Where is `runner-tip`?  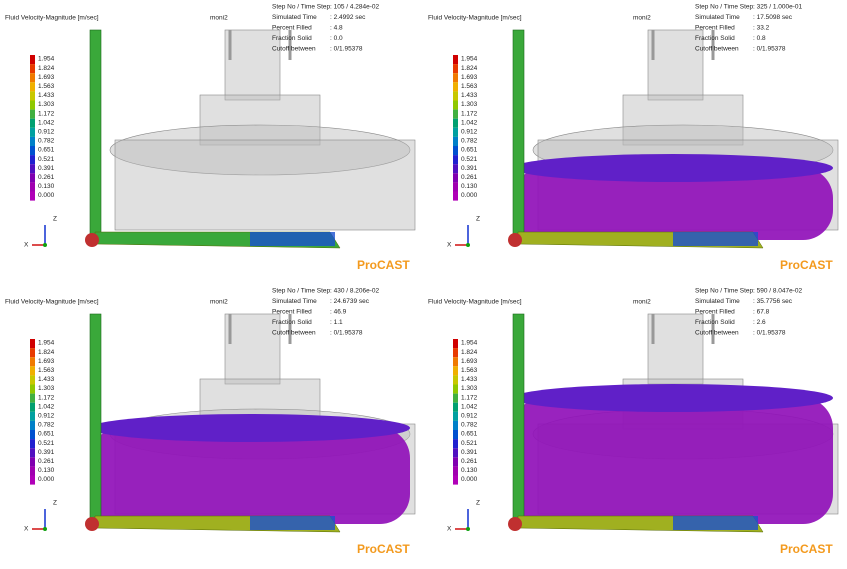
runner-tip is located at coordinates (715, 239).